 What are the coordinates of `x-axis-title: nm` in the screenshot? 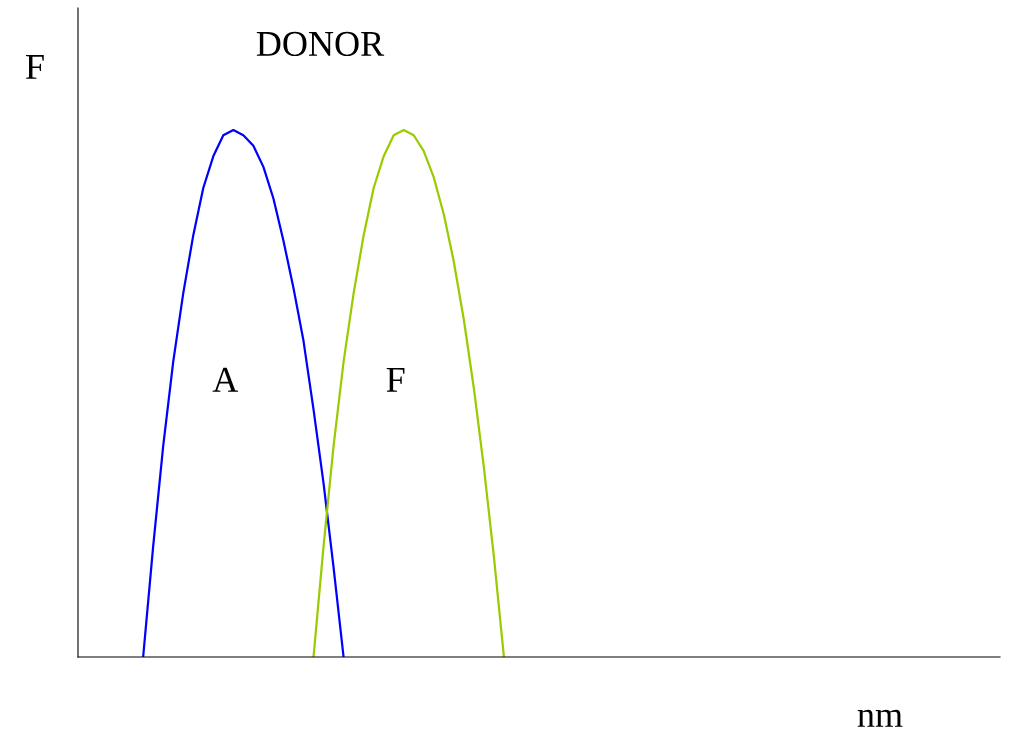 It's located at (880, 718).